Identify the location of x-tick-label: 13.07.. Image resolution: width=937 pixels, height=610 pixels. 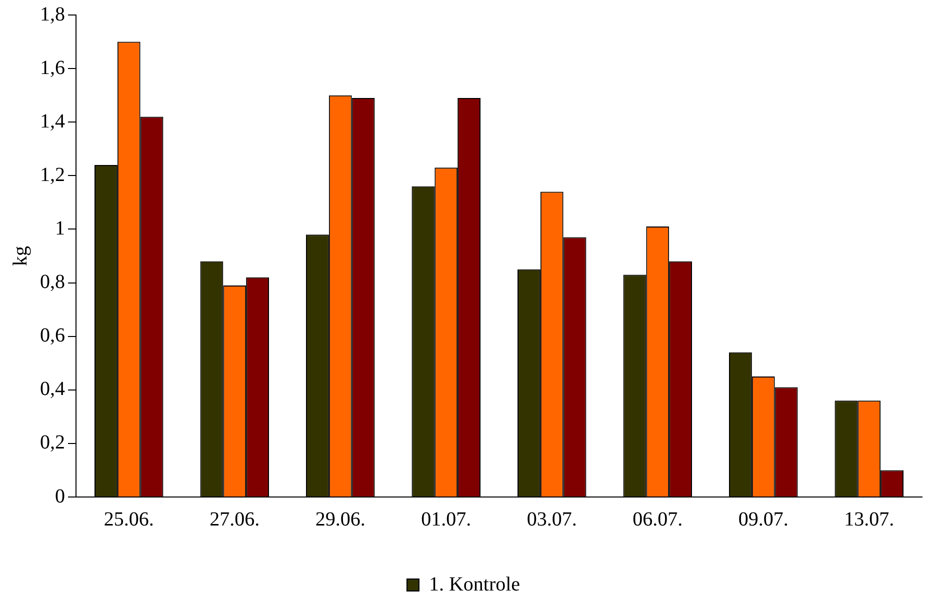
(869, 519).